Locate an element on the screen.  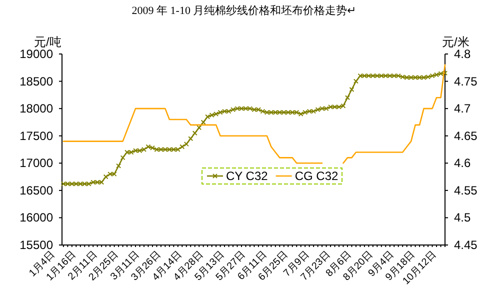
y-tick-label: 17500 is located at coordinates (37, 135).